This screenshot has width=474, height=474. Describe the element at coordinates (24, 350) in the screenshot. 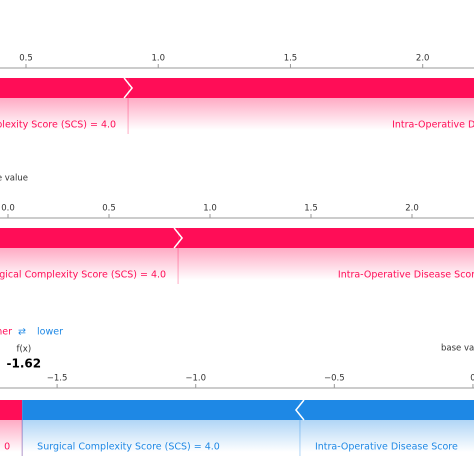

I see `output-label: f(x)` at that location.